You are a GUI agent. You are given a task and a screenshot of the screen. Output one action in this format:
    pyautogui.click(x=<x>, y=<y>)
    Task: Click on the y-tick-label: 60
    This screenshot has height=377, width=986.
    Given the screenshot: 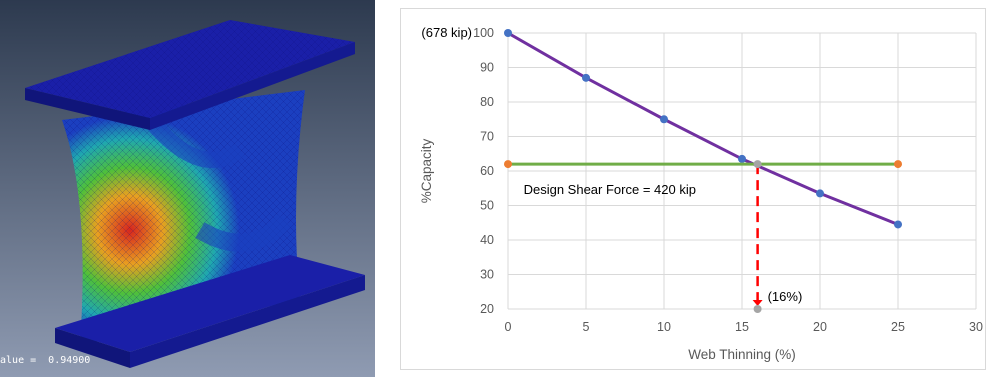 What is the action you would take?
    pyautogui.click(x=487, y=171)
    